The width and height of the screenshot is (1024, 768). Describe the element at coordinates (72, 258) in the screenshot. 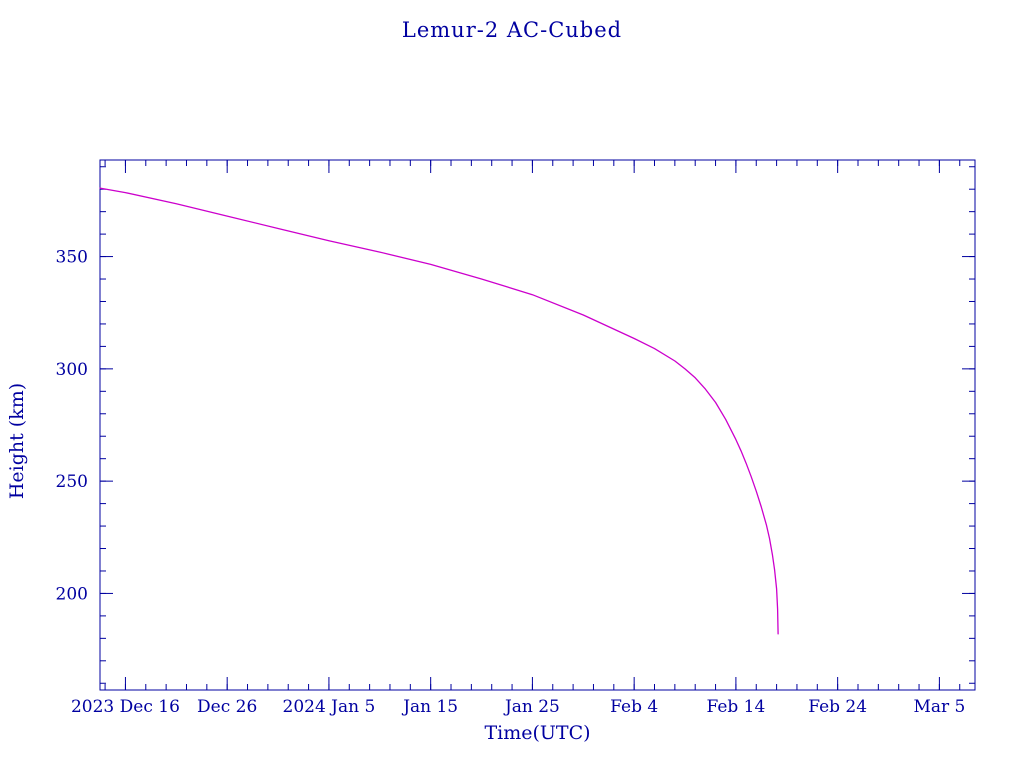

I see `y-tick-label: 350` at that location.